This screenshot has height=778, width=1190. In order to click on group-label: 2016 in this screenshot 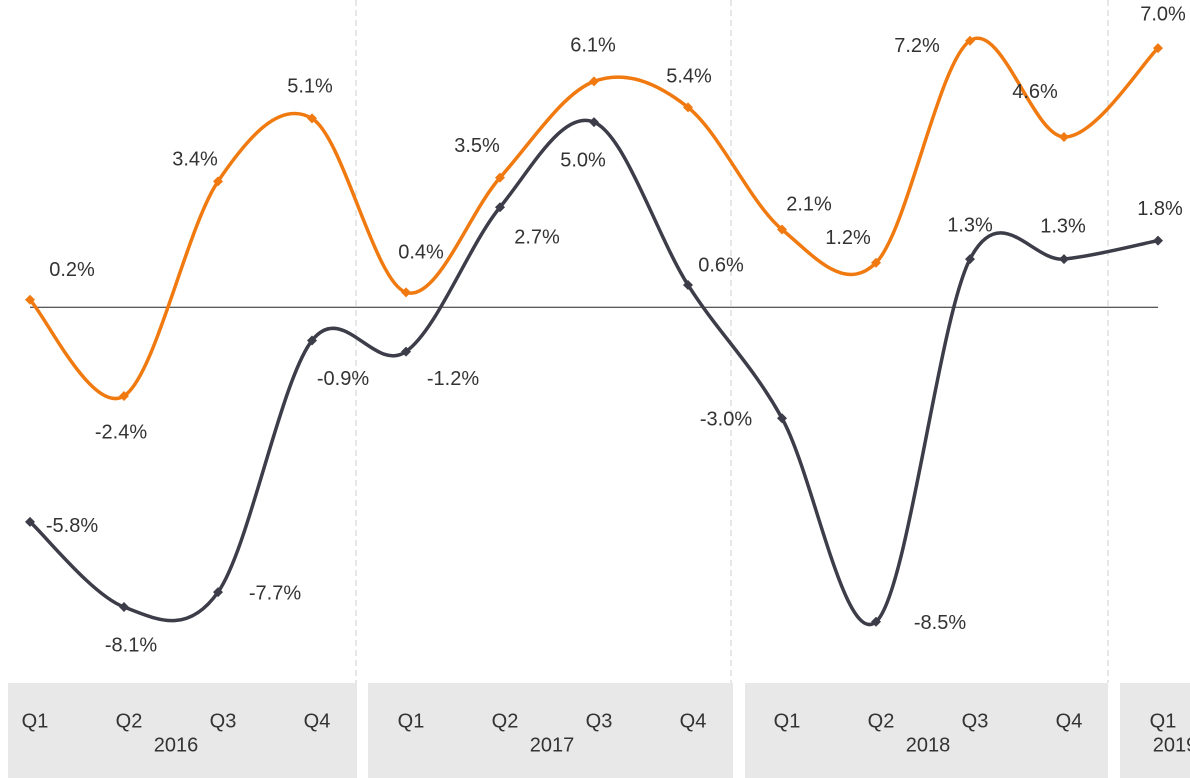, I will do `click(176, 745)`.